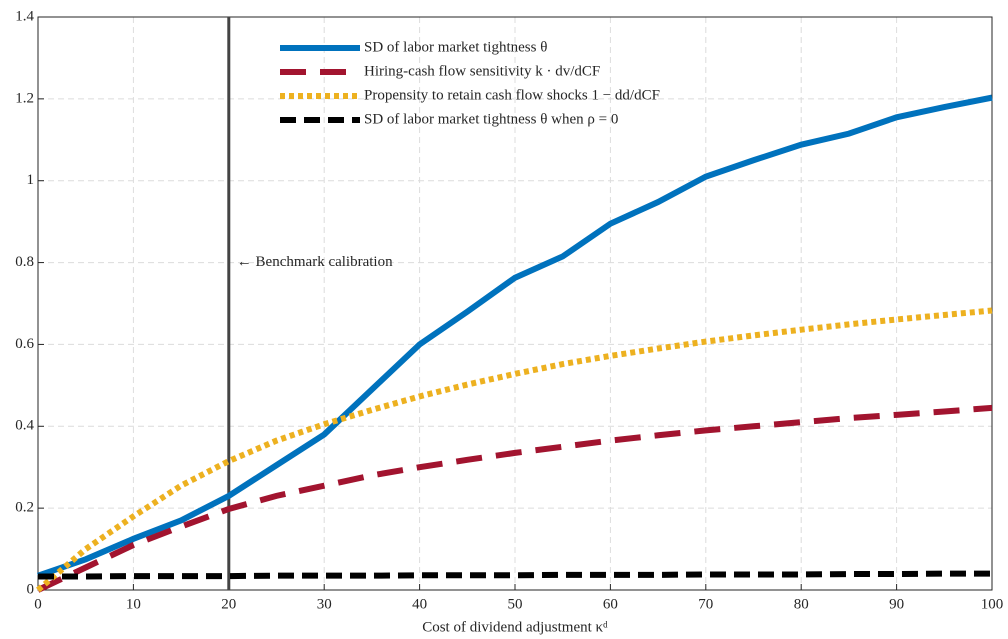 This screenshot has height=639, width=1008. Describe the element at coordinates (228, 604) in the screenshot. I see `x-tick-label: 20` at that location.